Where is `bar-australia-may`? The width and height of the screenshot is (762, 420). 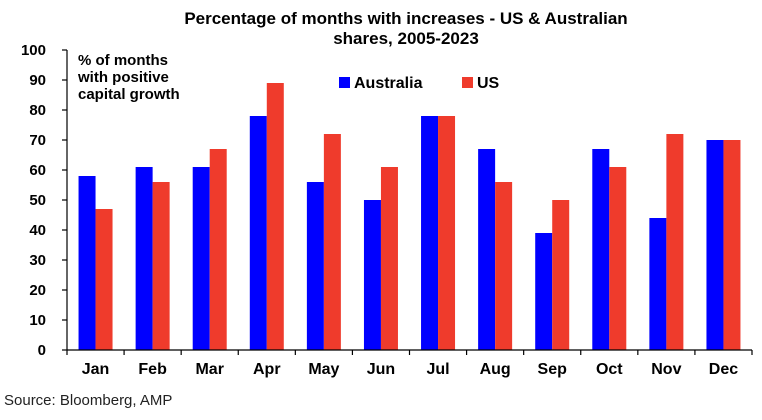 bar-australia-may is located at coordinates (315, 266).